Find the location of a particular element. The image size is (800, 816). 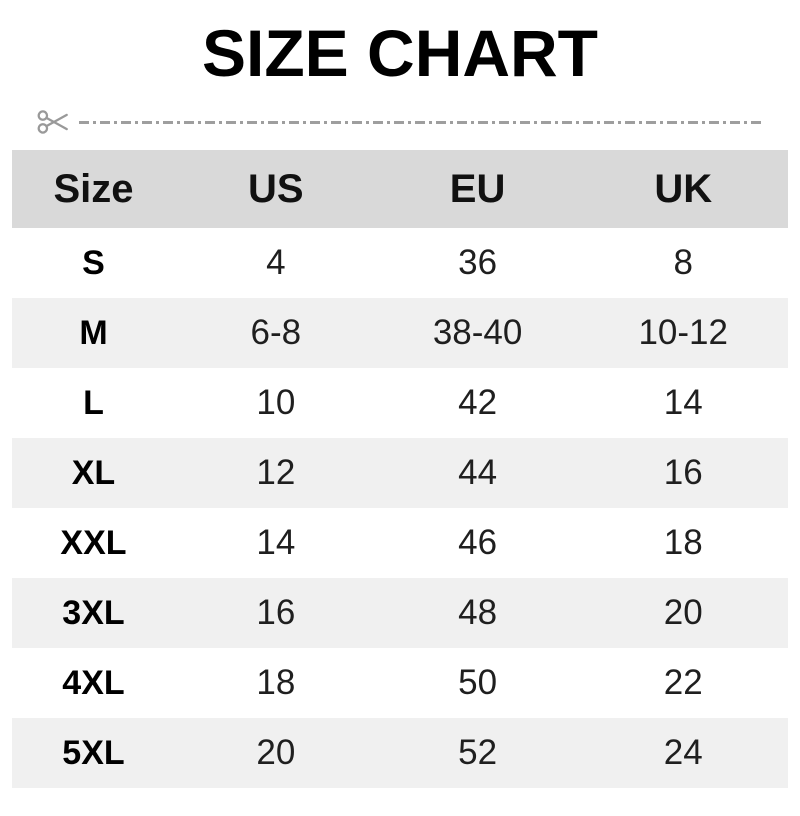

column-header: Size is located at coordinates (93, 188).